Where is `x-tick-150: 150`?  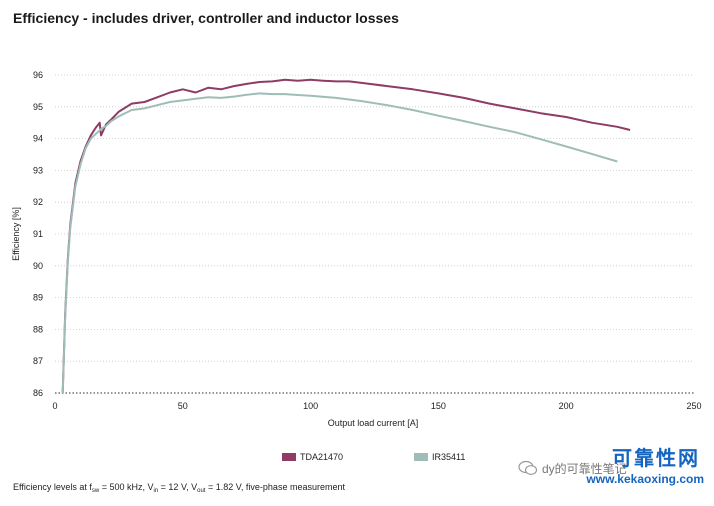
x-tick-150: 150 is located at coordinates (438, 406).